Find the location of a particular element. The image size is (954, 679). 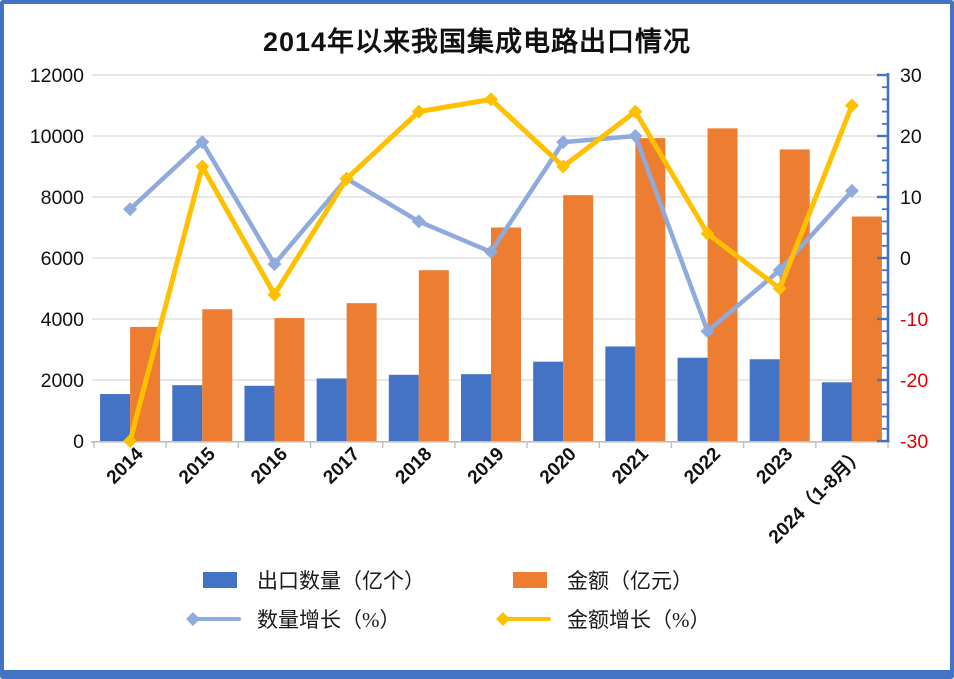

bar-1-2017 is located at coordinates (361, 372).